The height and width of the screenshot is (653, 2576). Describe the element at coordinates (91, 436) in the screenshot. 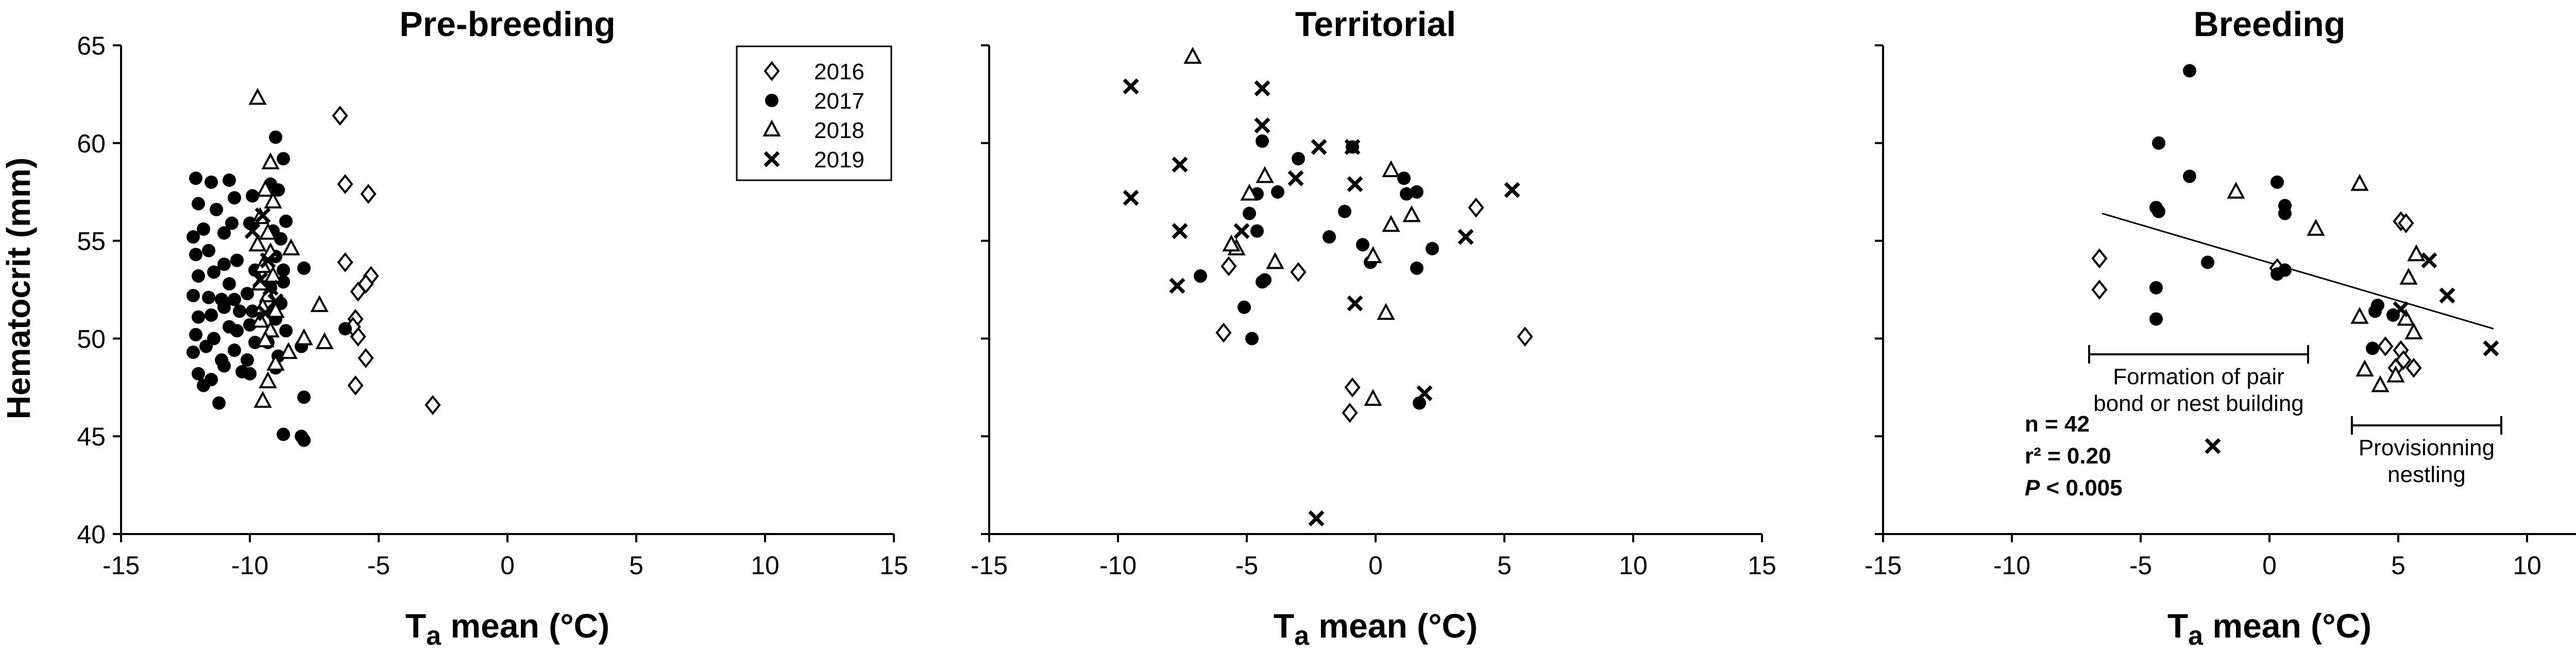

I see `y-tick-label: 45` at that location.